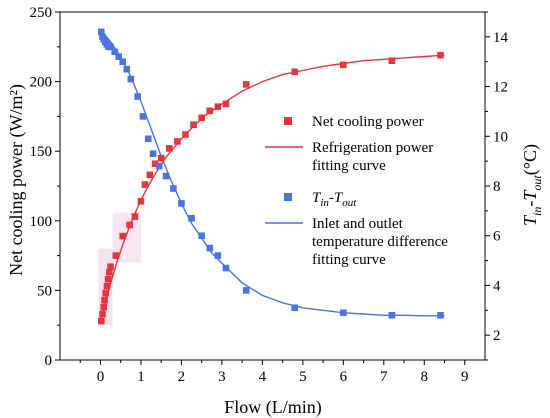 Image resolution: width=550 pixels, height=418 pixels. Describe the element at coordinates (358, 224) in the screenshot. I see `legend-label: Inlet and outlet` at that location.